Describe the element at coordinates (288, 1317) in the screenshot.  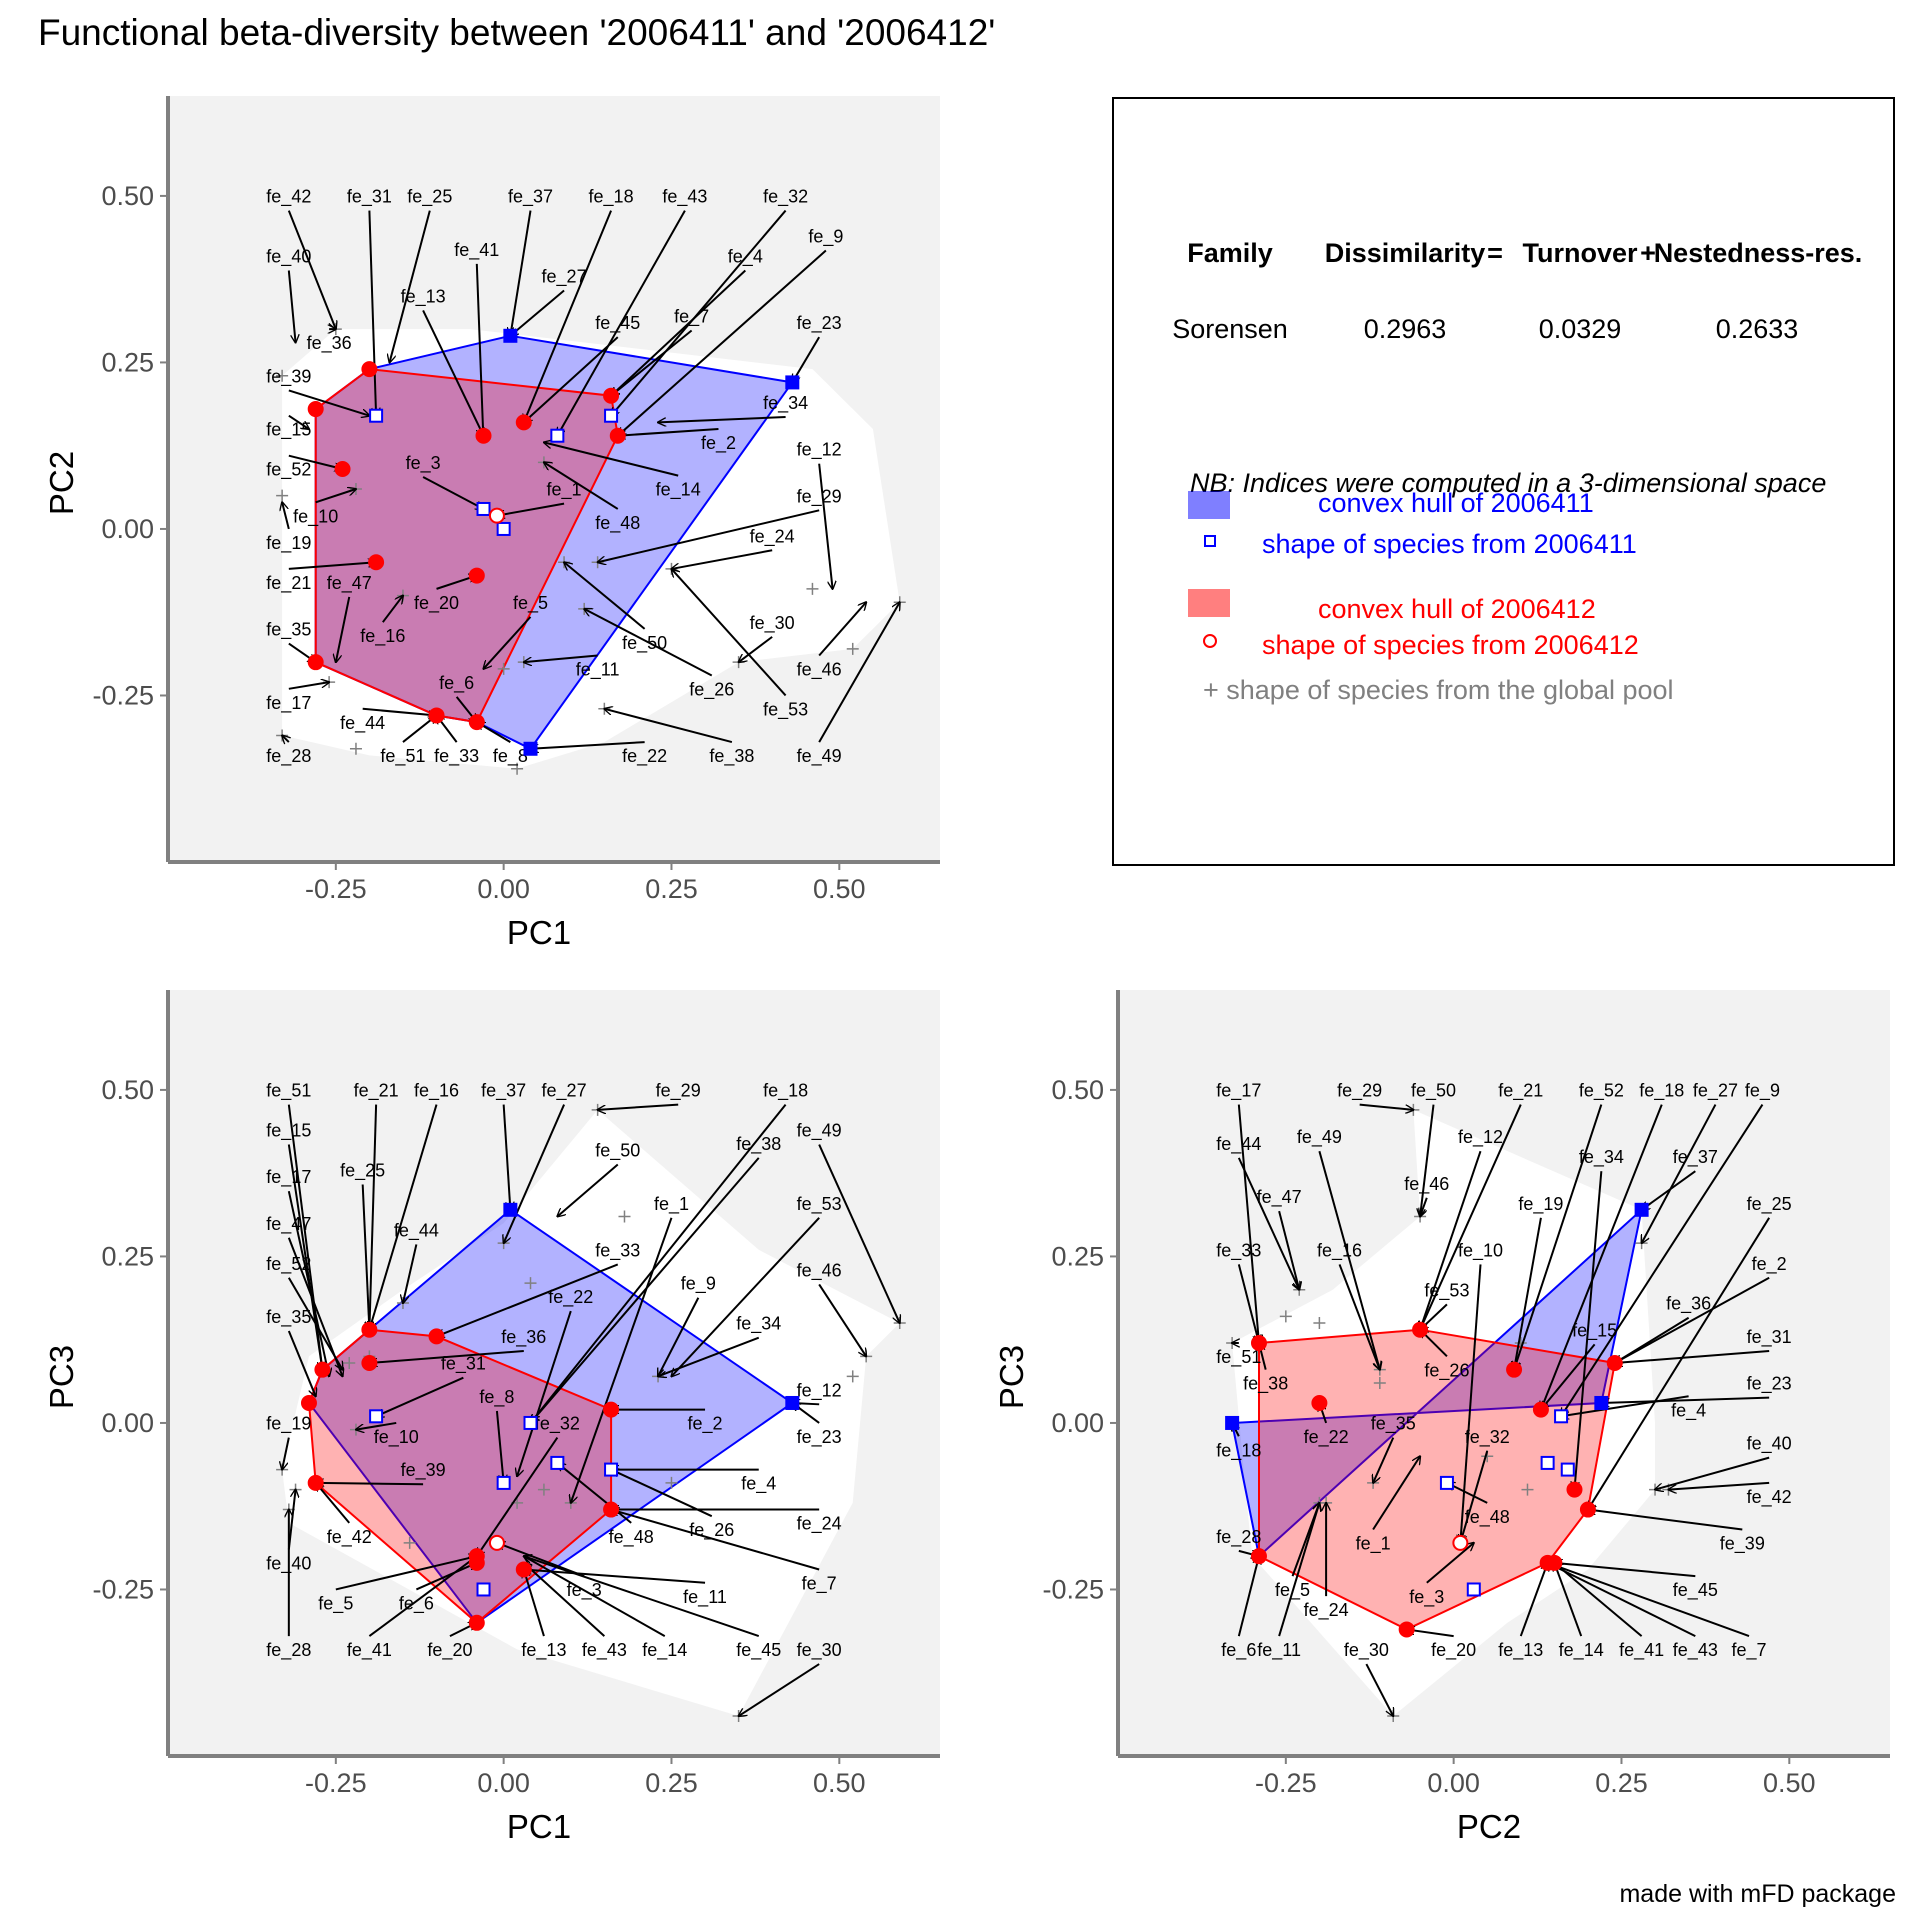
I see `point-label: fe_35` at that location.